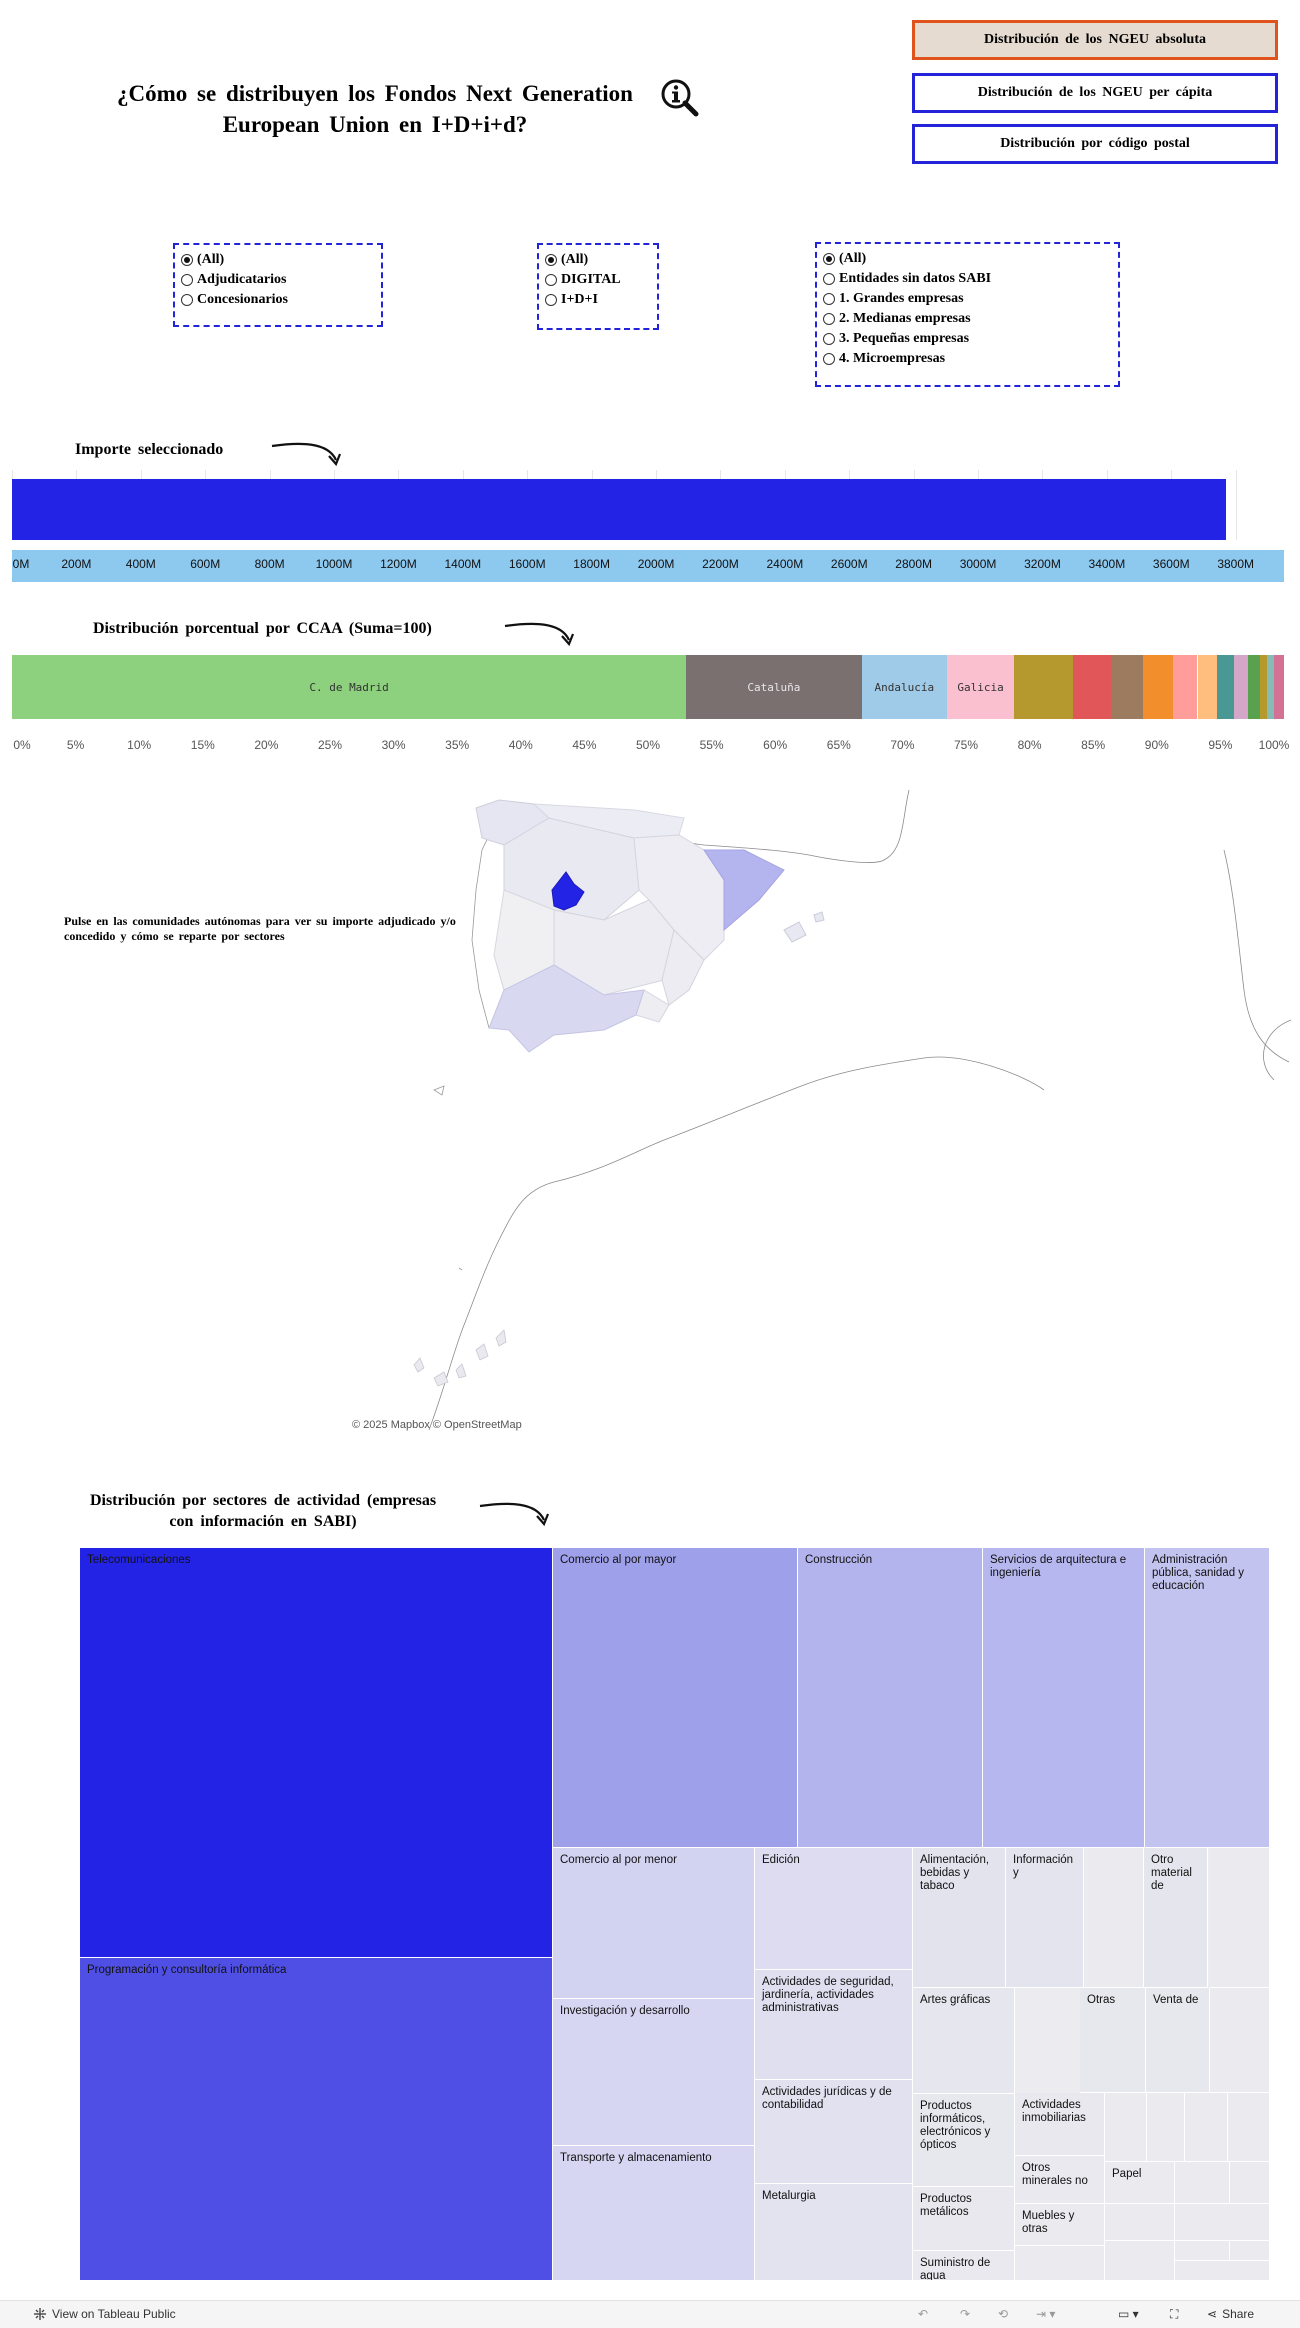 The height and width of the screenshot is (2328, 1300). I want to click on importe-tick-label: 3800M, so click(1236, 564).